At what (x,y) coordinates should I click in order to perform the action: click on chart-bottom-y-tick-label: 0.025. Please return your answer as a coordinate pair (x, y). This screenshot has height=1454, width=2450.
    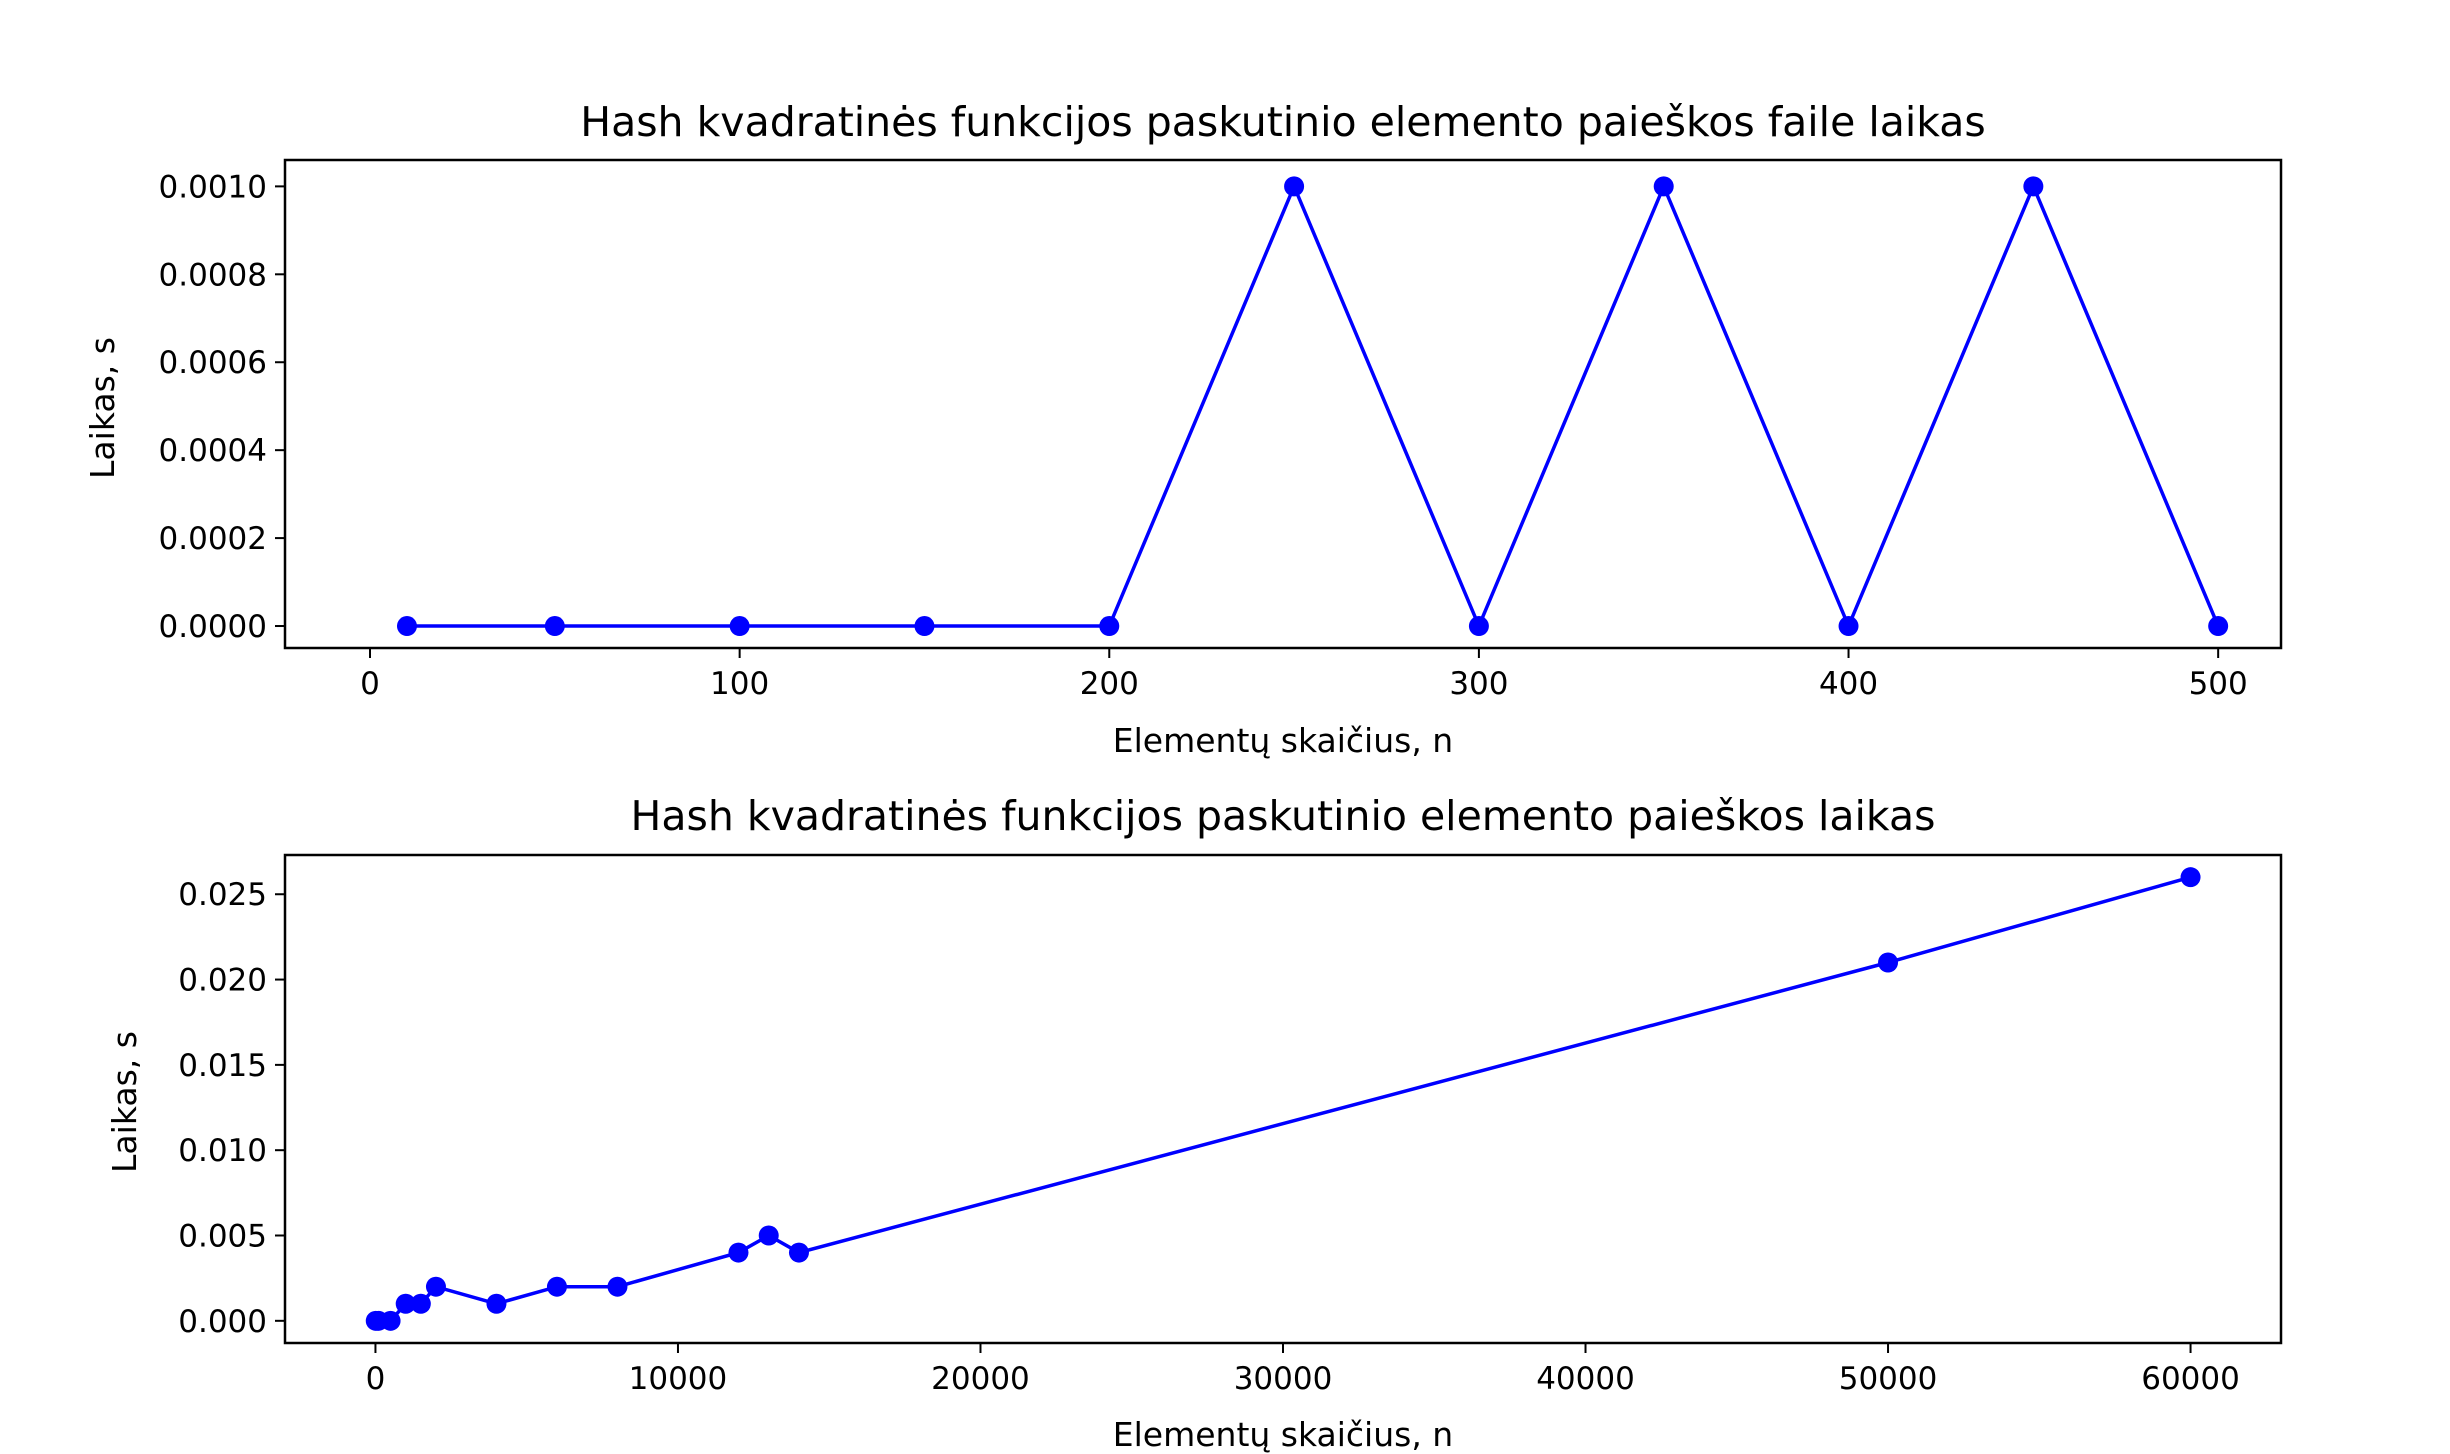
    Looking at the image, I should click on (222, 895).